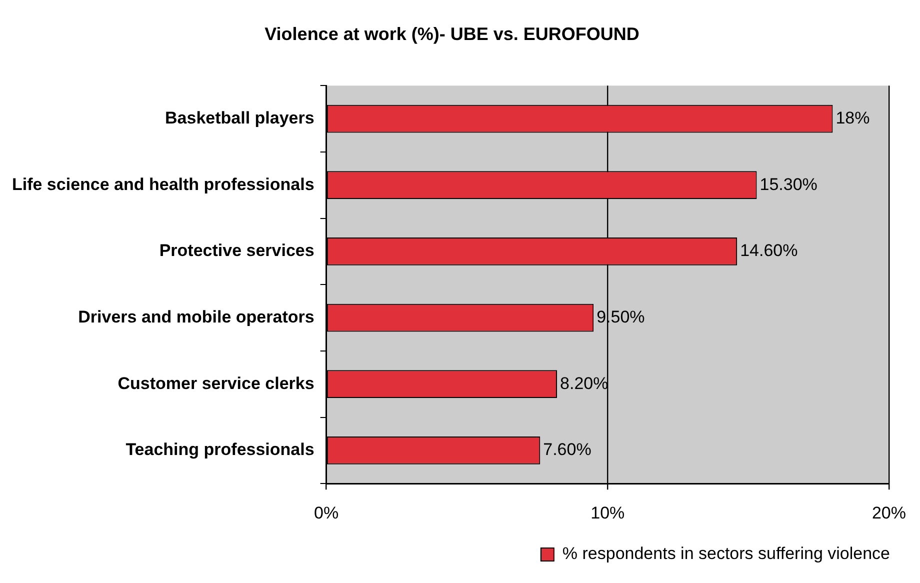 This screenshot has width=920, height=583. What do you see at coordinates (196, 316) in the screenshot?
I see `y-tick-label: Drivers and mobile operators` at bounding box center [196, 316].